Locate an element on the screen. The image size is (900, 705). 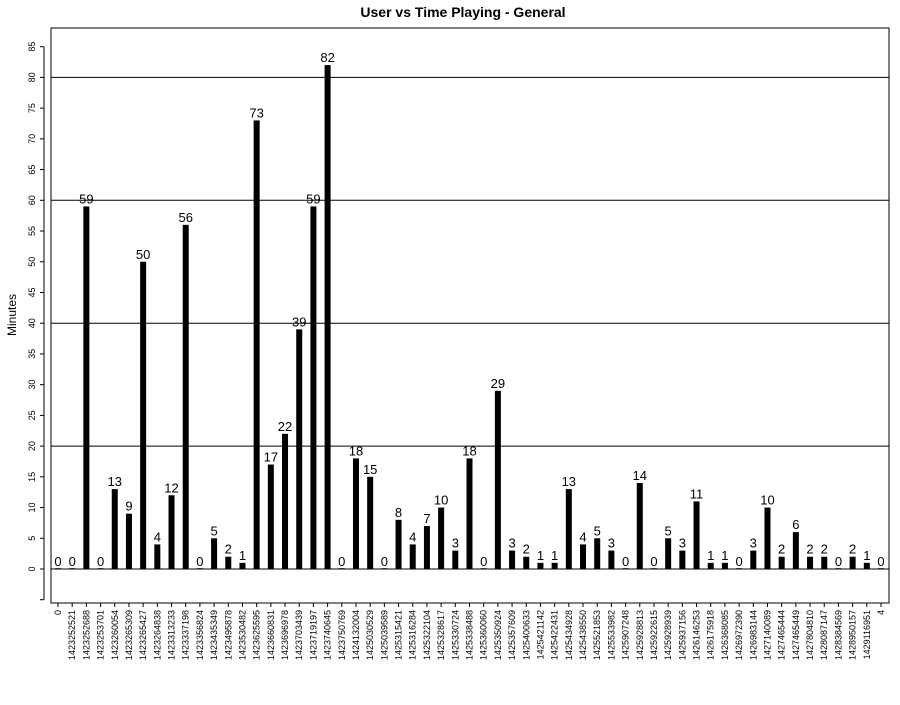
bar-value-label: 18 is located at coordinates (469, 450).